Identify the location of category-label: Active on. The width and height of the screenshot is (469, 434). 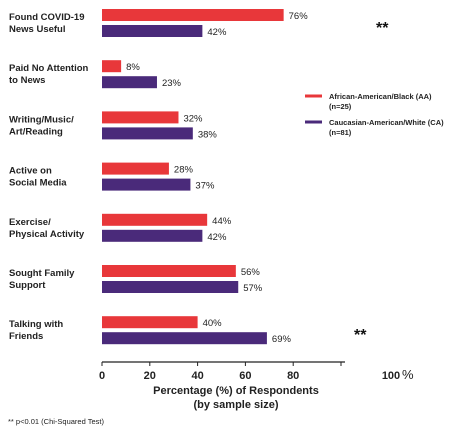
(30, 171).